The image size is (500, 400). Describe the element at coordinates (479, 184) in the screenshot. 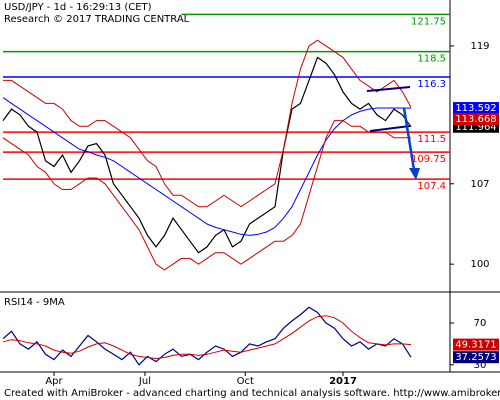

I see `y-tick-label: 107` at that location.